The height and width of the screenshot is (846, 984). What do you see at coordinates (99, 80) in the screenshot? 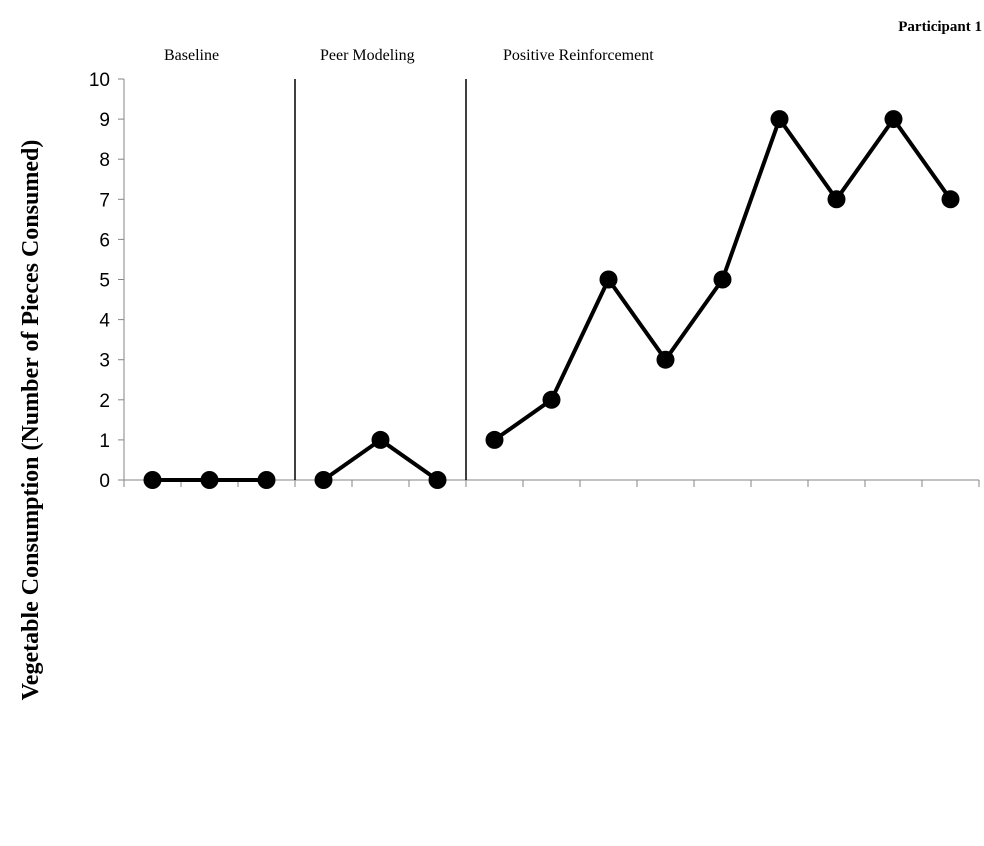
I see `y-tick-label: 10` at bounding box center [99, 80].